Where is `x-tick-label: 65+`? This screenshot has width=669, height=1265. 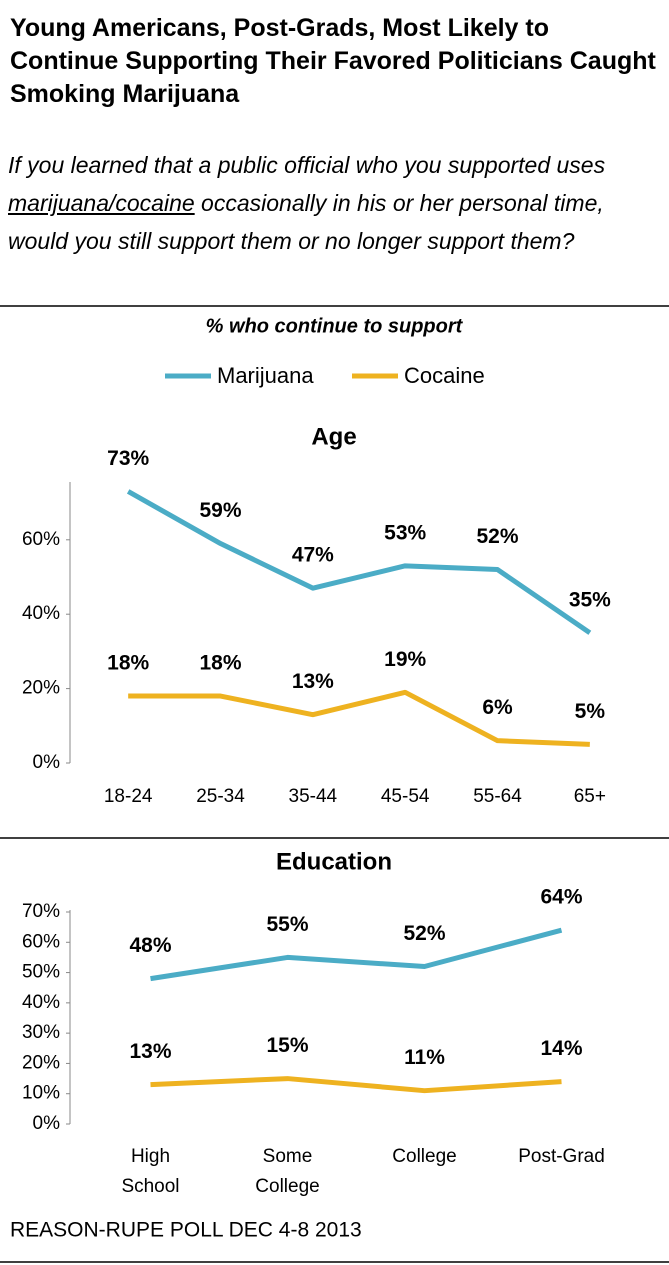
x-tick-label: 65+ is located at coordinates (590, 796).